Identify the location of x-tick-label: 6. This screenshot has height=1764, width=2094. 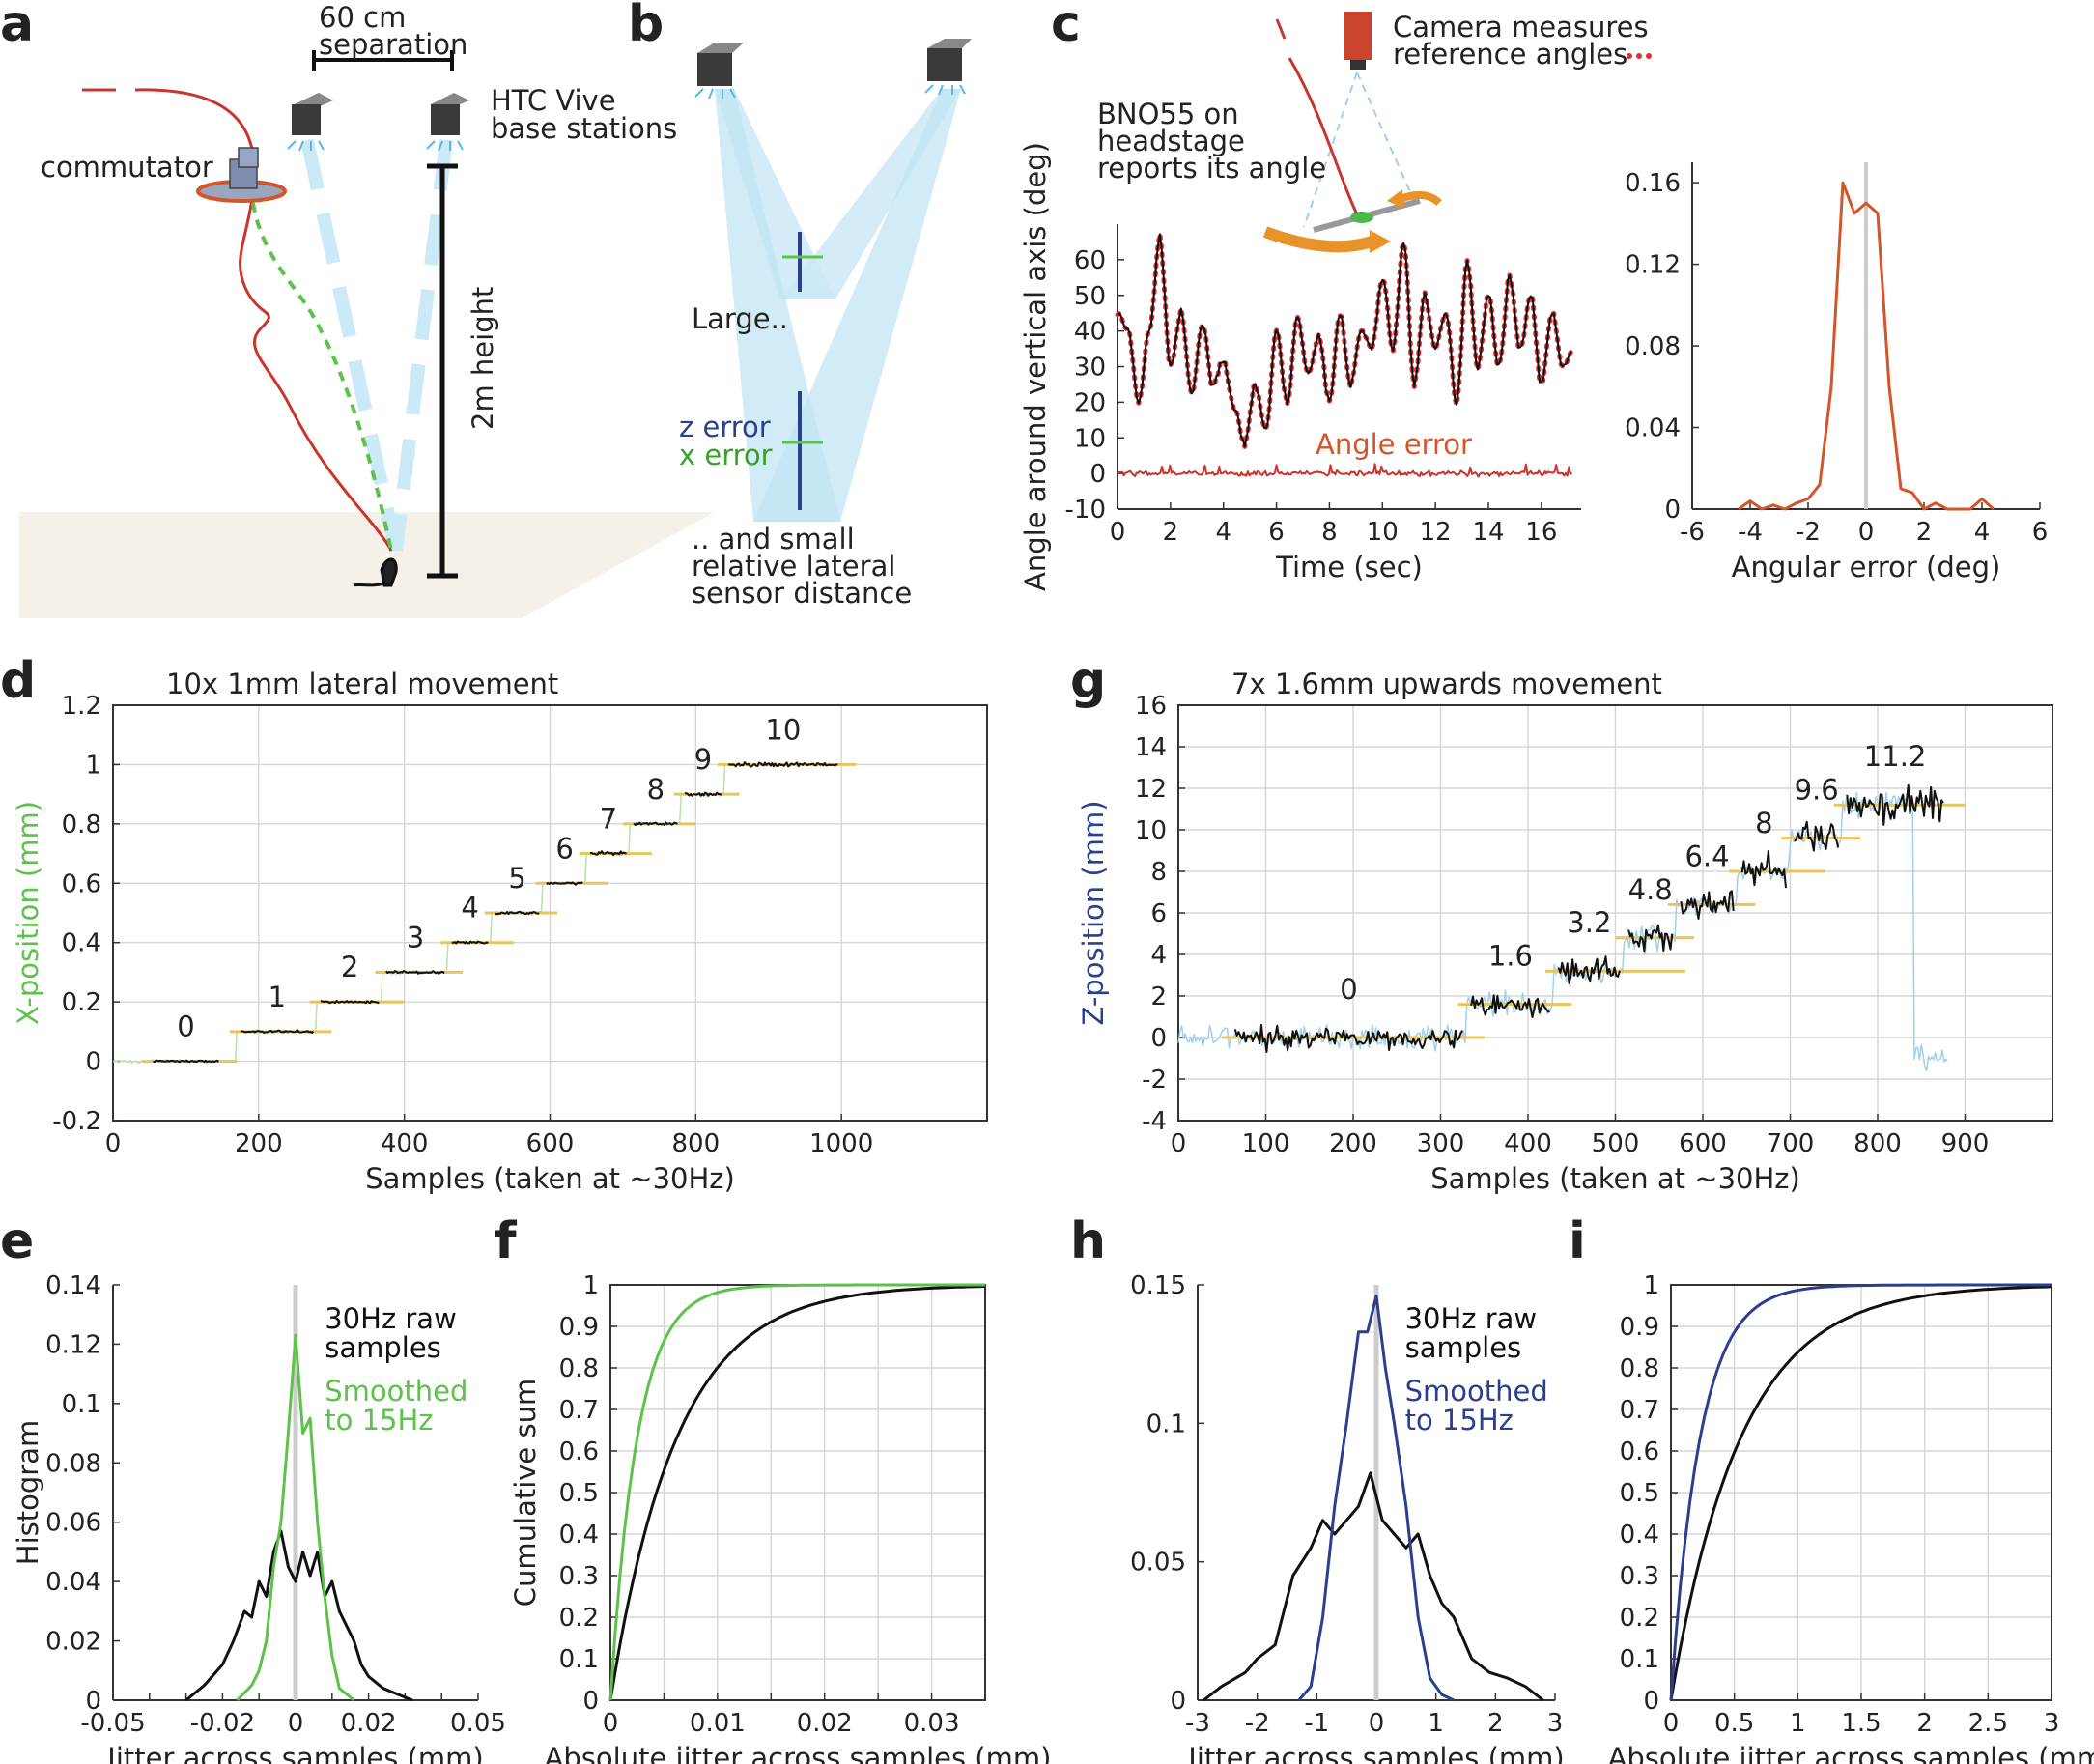
(2040, 532).